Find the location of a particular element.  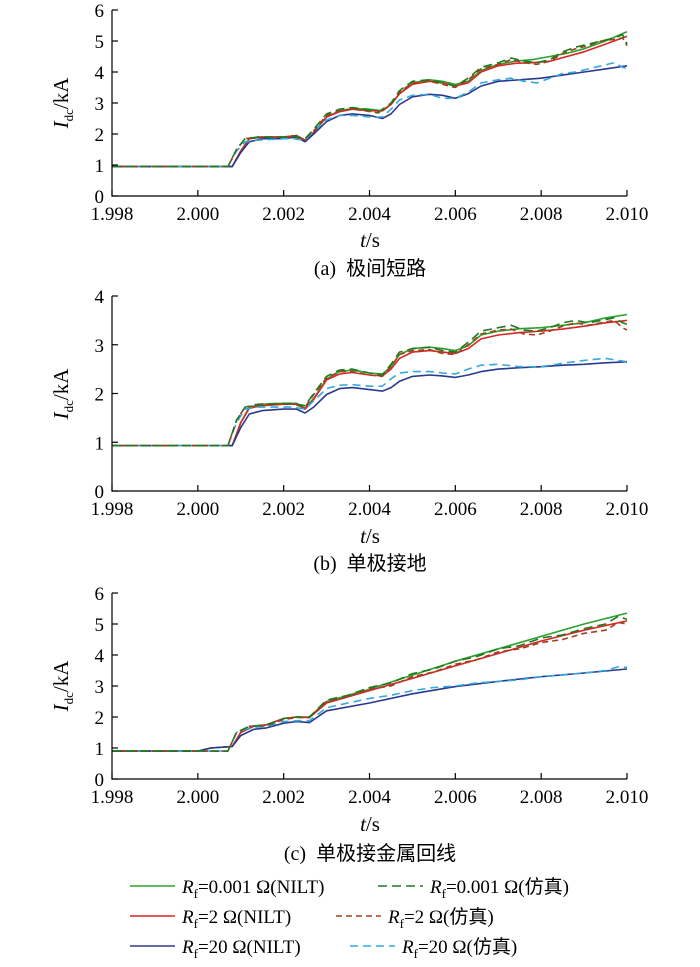

series-line-r-sim-a is located at coordinates (370, 102).